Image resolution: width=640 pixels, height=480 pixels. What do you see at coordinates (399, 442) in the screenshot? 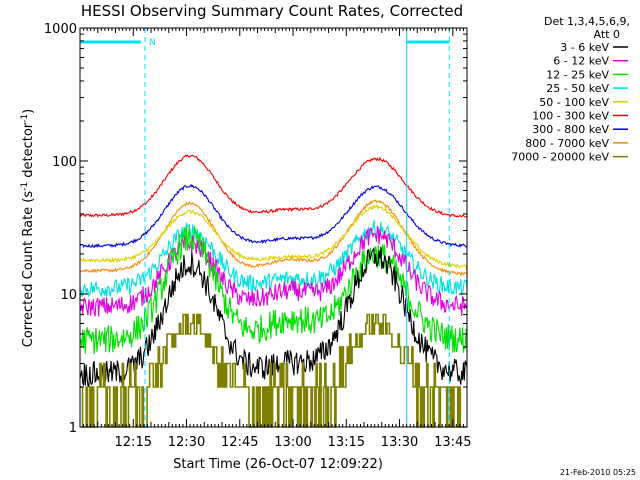
I see `x-tick-label: 13:30` at bounding box center [399, 442].